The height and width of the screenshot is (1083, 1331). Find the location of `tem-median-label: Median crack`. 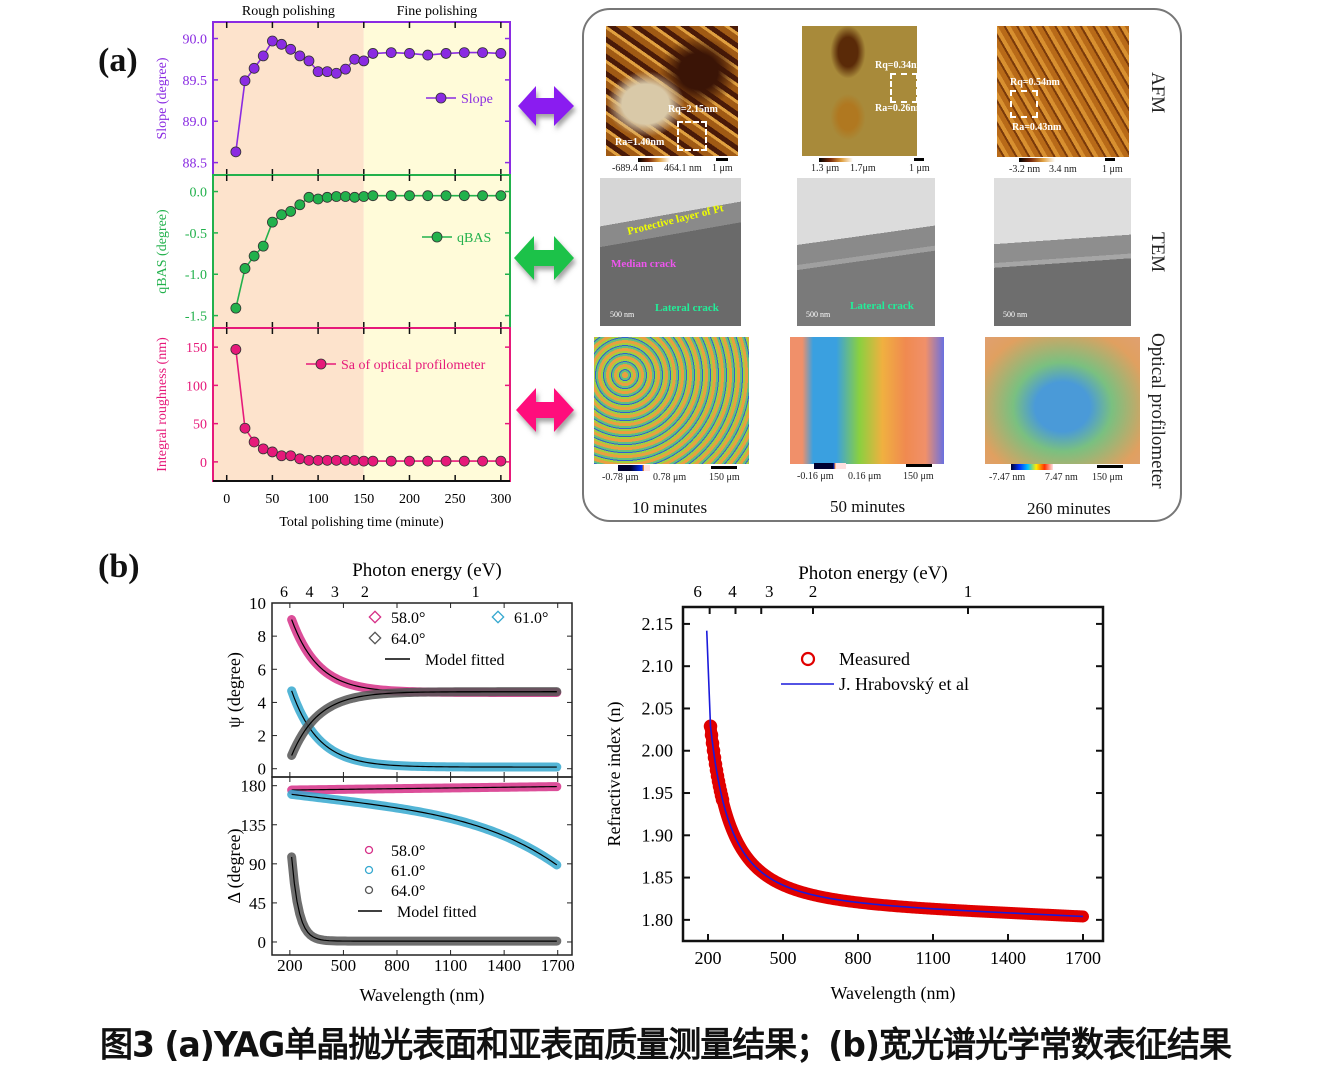

tem-median-label: Median crack is located at coordinates (644, 264).